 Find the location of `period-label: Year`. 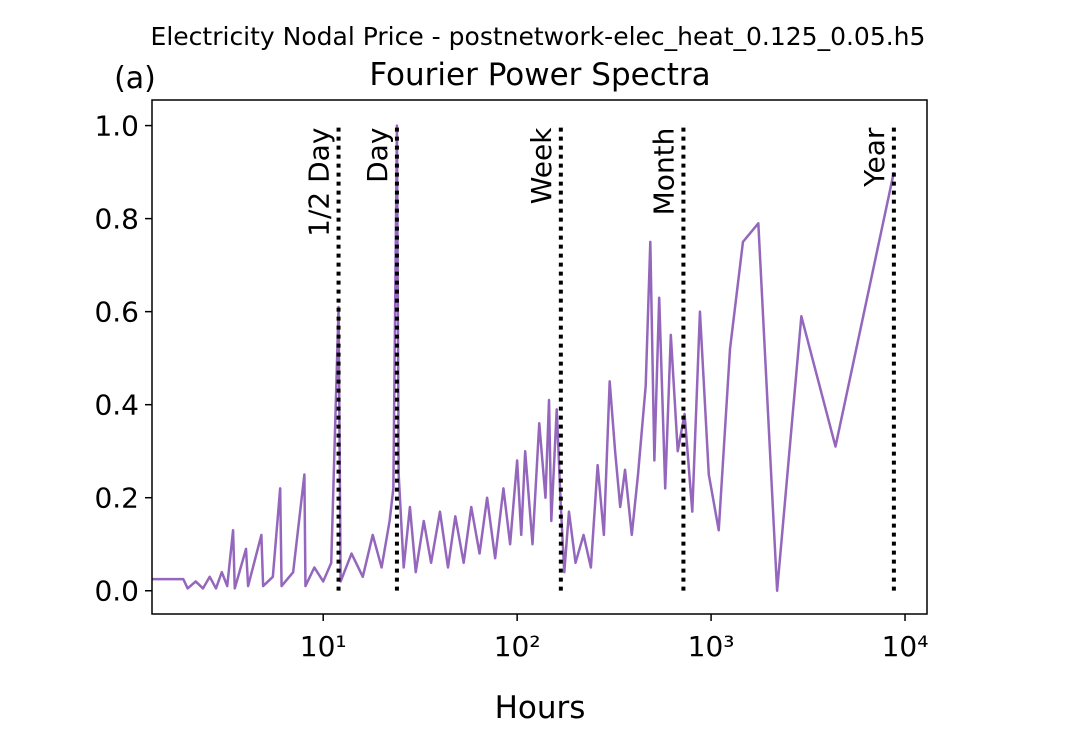

period-label: Year is located at coordinates (874, 157).